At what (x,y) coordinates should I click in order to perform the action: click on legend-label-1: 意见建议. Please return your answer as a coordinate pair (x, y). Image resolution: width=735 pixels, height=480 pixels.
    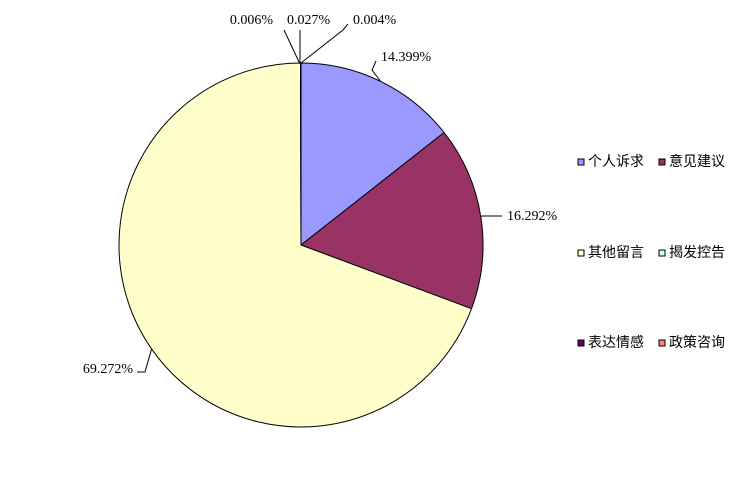
    Looking at the image, I should click on (697, 161).